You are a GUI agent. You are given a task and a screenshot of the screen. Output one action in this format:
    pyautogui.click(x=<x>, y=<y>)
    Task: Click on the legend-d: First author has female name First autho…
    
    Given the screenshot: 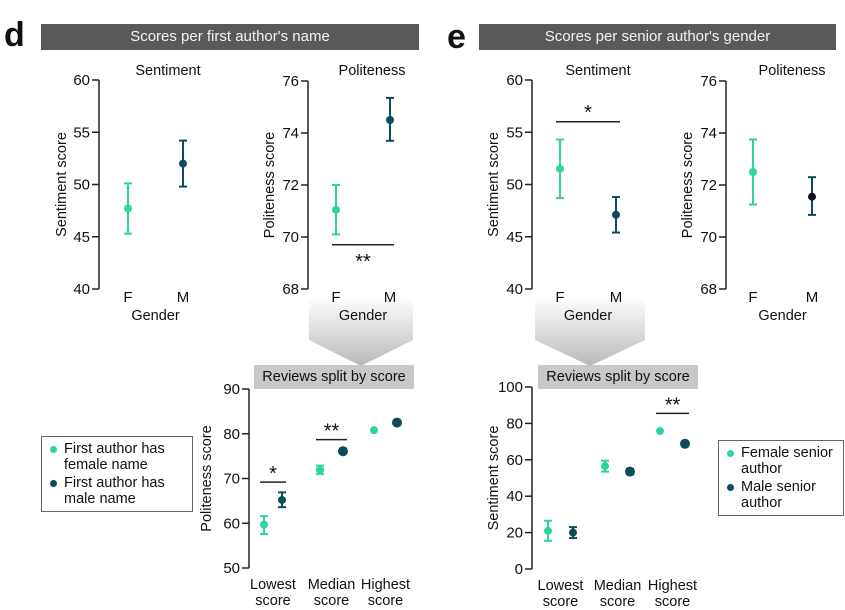 What is the action you would take?
    pyautogui.click(x=117, y=474)
    